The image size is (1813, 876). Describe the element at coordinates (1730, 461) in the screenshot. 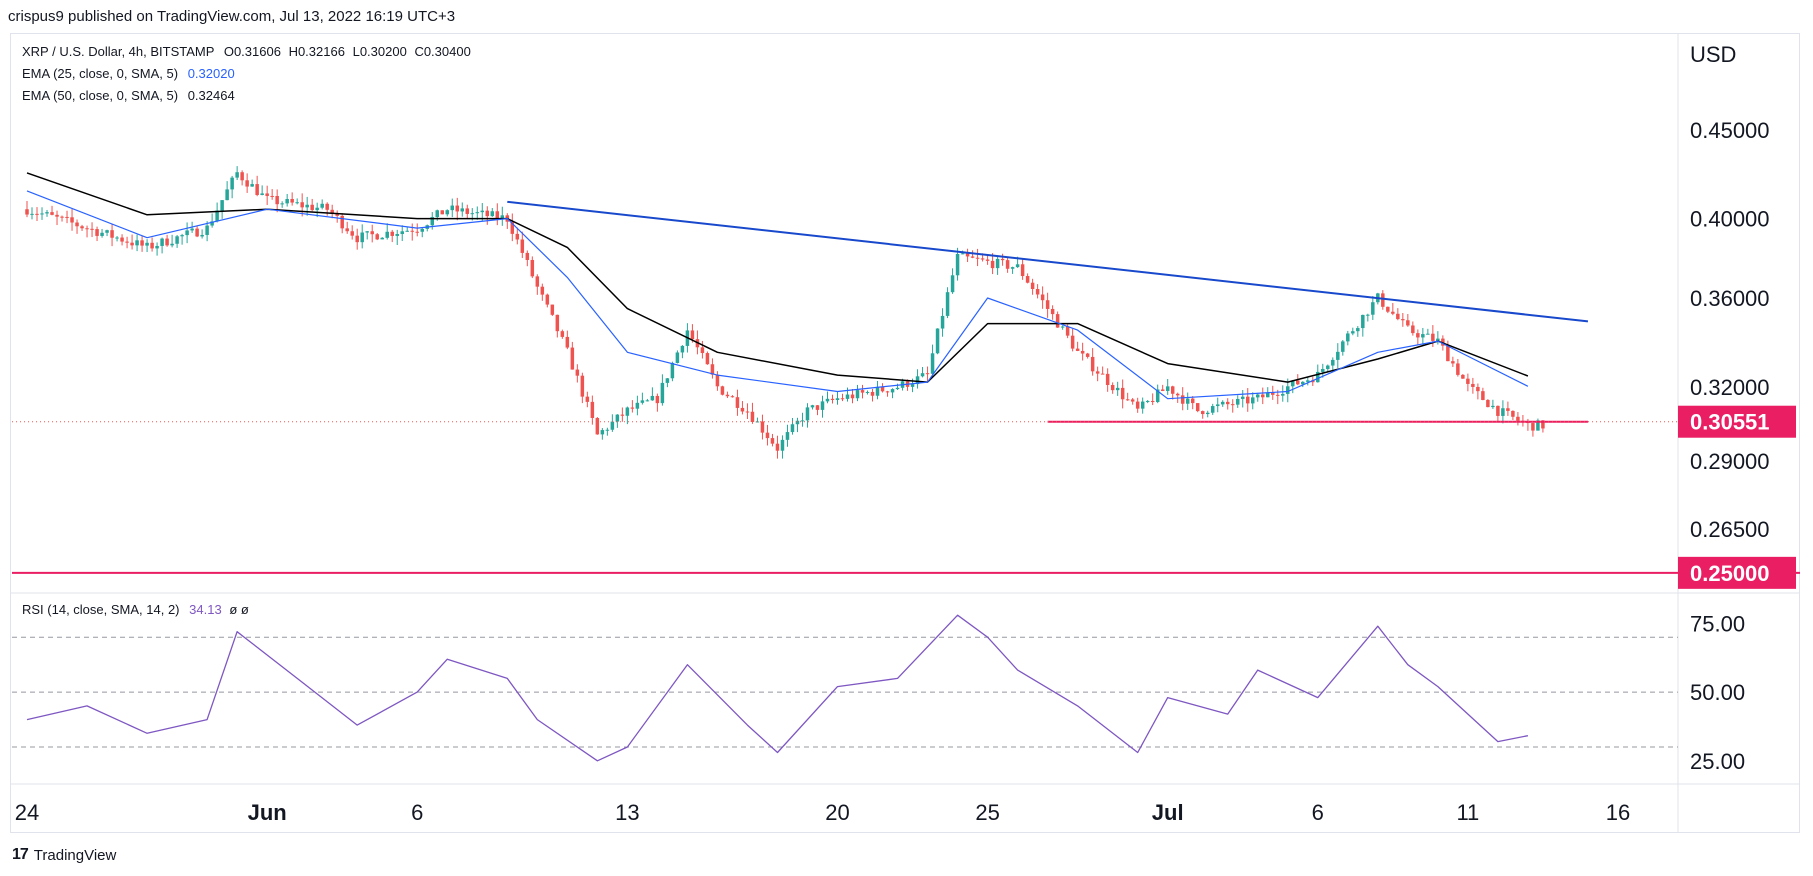

I see `price-axis-tick-label: 0.29000` at that location.